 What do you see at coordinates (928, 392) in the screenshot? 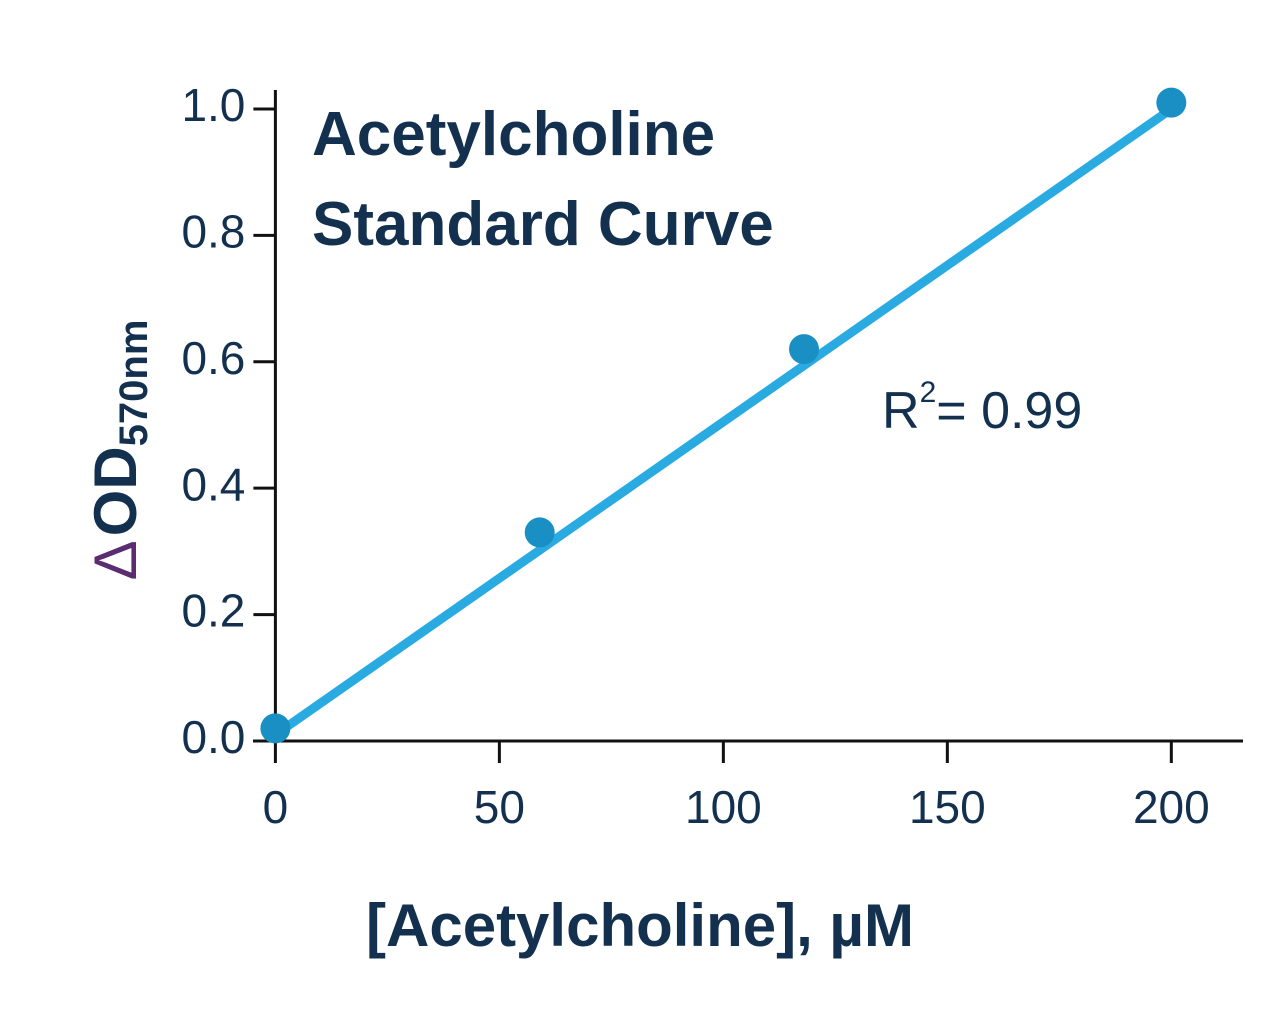
I see `annotation-sup: 2` at bounding box center [928, 392].